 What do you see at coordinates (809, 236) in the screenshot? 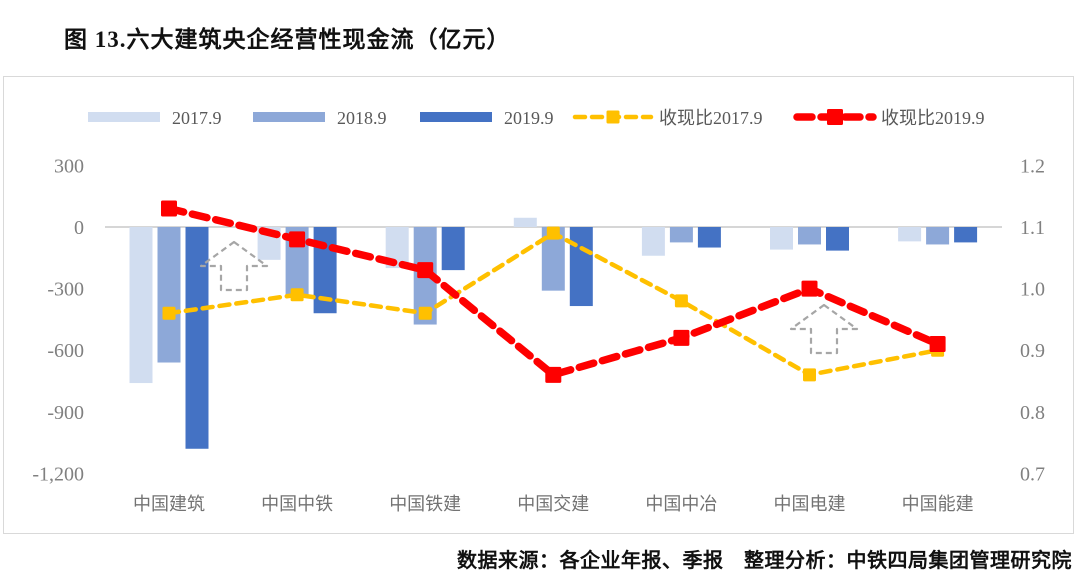
I see `bar-s1-c5` at bounding box center [809, 236].